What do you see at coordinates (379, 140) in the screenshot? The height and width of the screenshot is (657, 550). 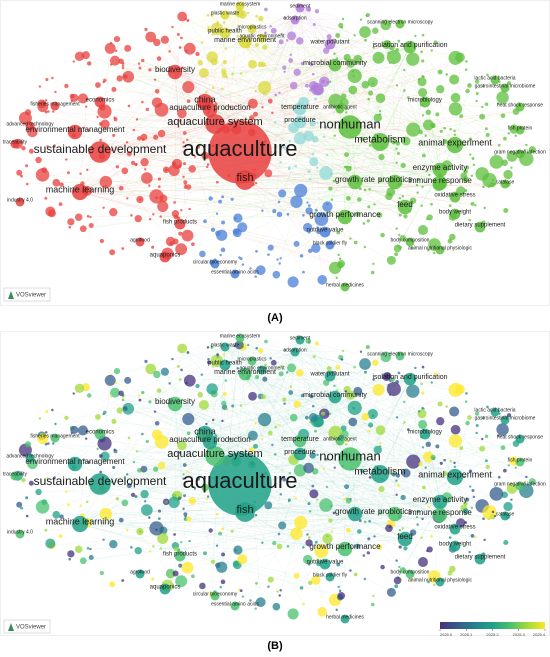 I see `keyword-label: metabolism` at bounding box center [379, 140].